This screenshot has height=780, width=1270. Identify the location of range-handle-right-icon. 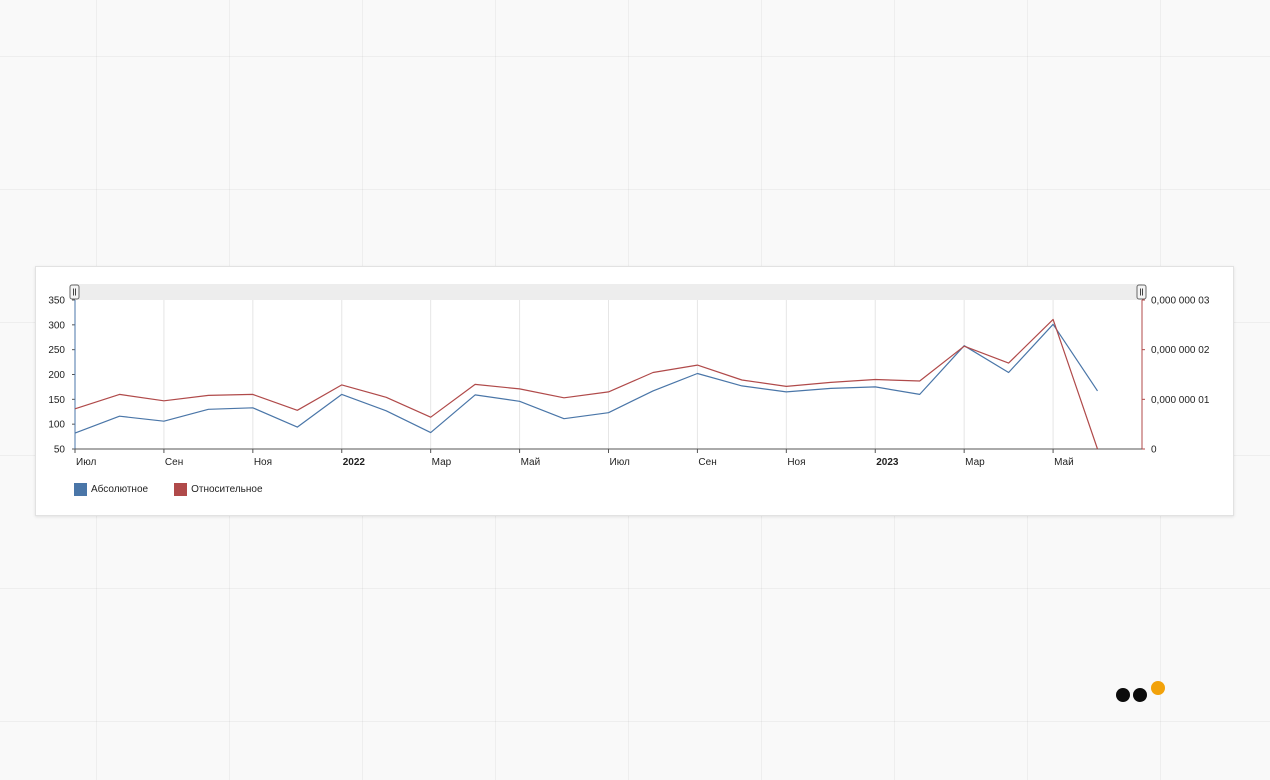
(1141, 292).